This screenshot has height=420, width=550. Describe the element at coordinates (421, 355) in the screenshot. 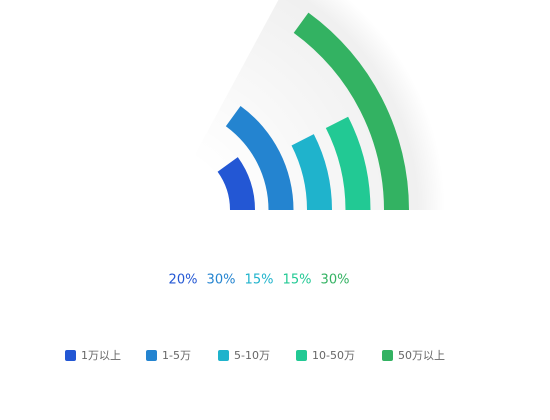

I see `legend-label: 50万以上` at that location.